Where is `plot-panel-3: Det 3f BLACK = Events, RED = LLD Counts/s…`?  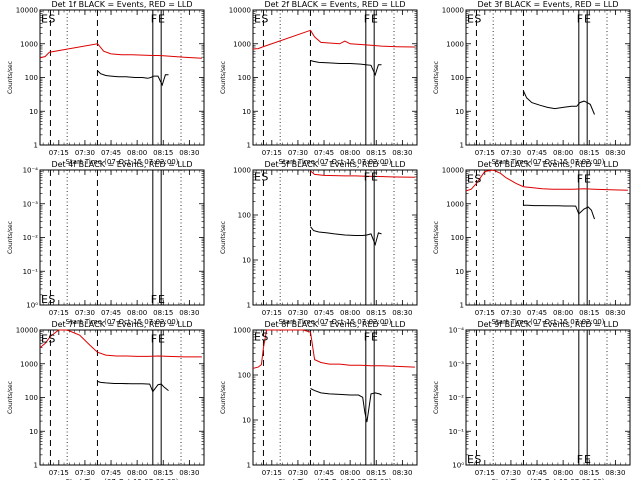
plot-panel-3: Det 3f BLACK = Events, RED = LLD Counts/s… is located at coordinates (532, 83).